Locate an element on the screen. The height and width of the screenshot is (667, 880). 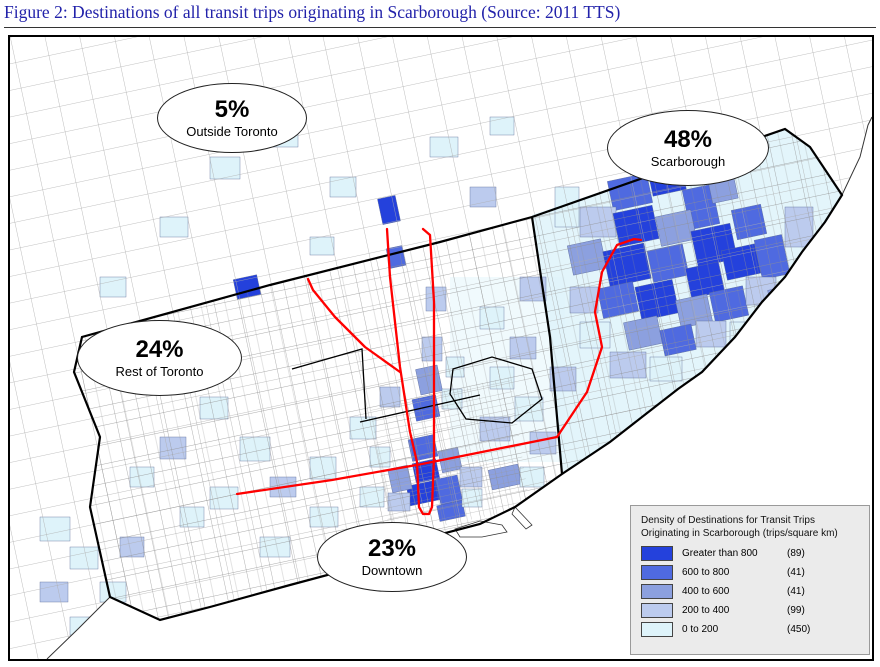
callout-outside-toronto: 5% Outside Toronto is located at coordinates (232, 118).